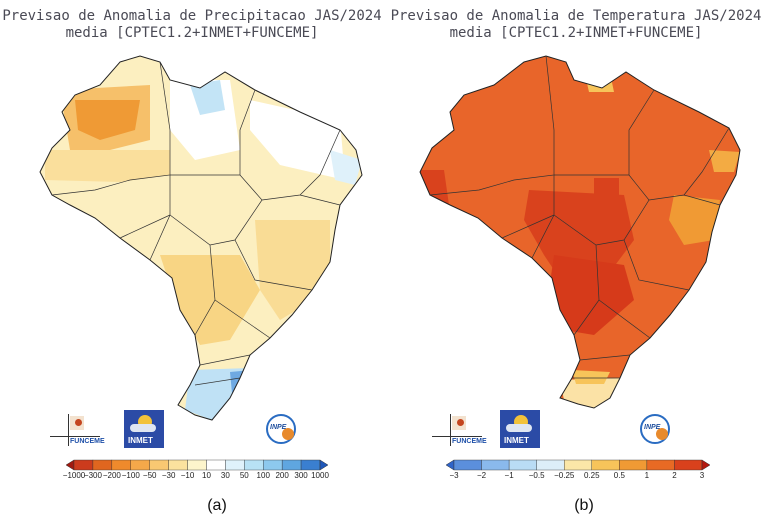  Describe the element at coordinates (591, 295) in the screenshot. I see `temp-hot-region-southwest` at that location.